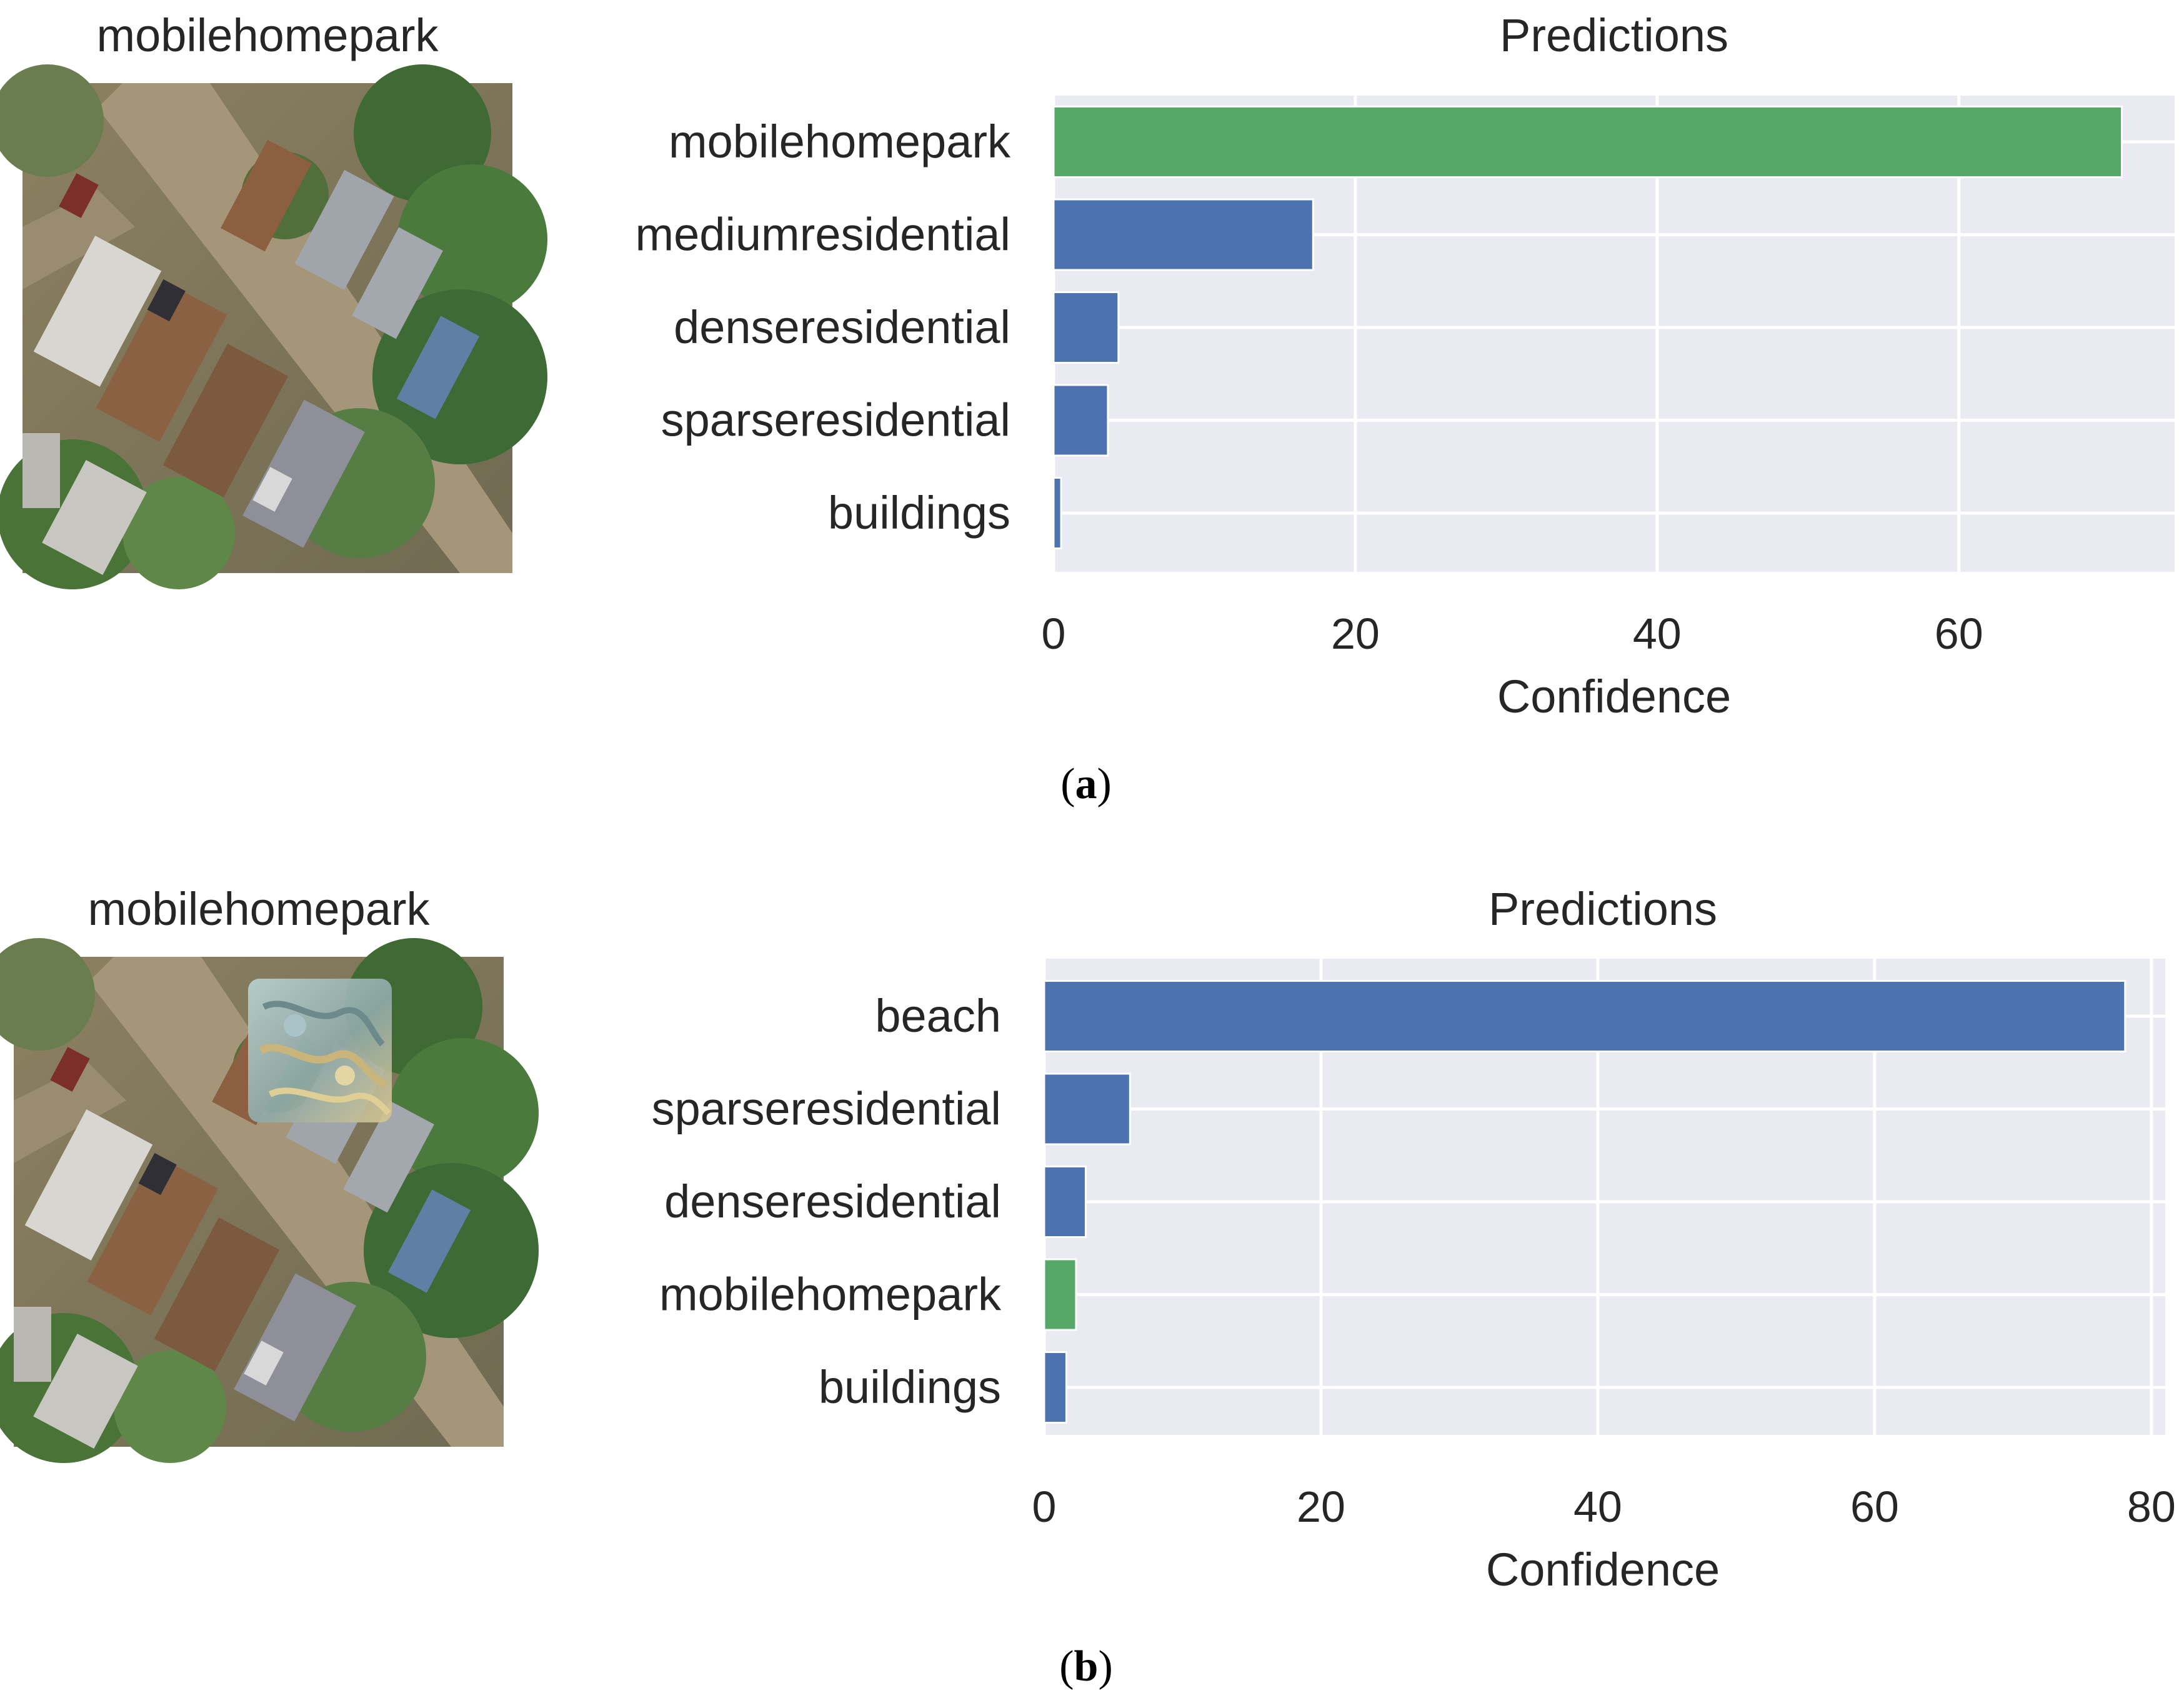 The image size is (2184, 1708). What do you see at coordinates (320, 1050) in the screenshot?
I see `adversarial-patch` at bounding box center [320, 1050].